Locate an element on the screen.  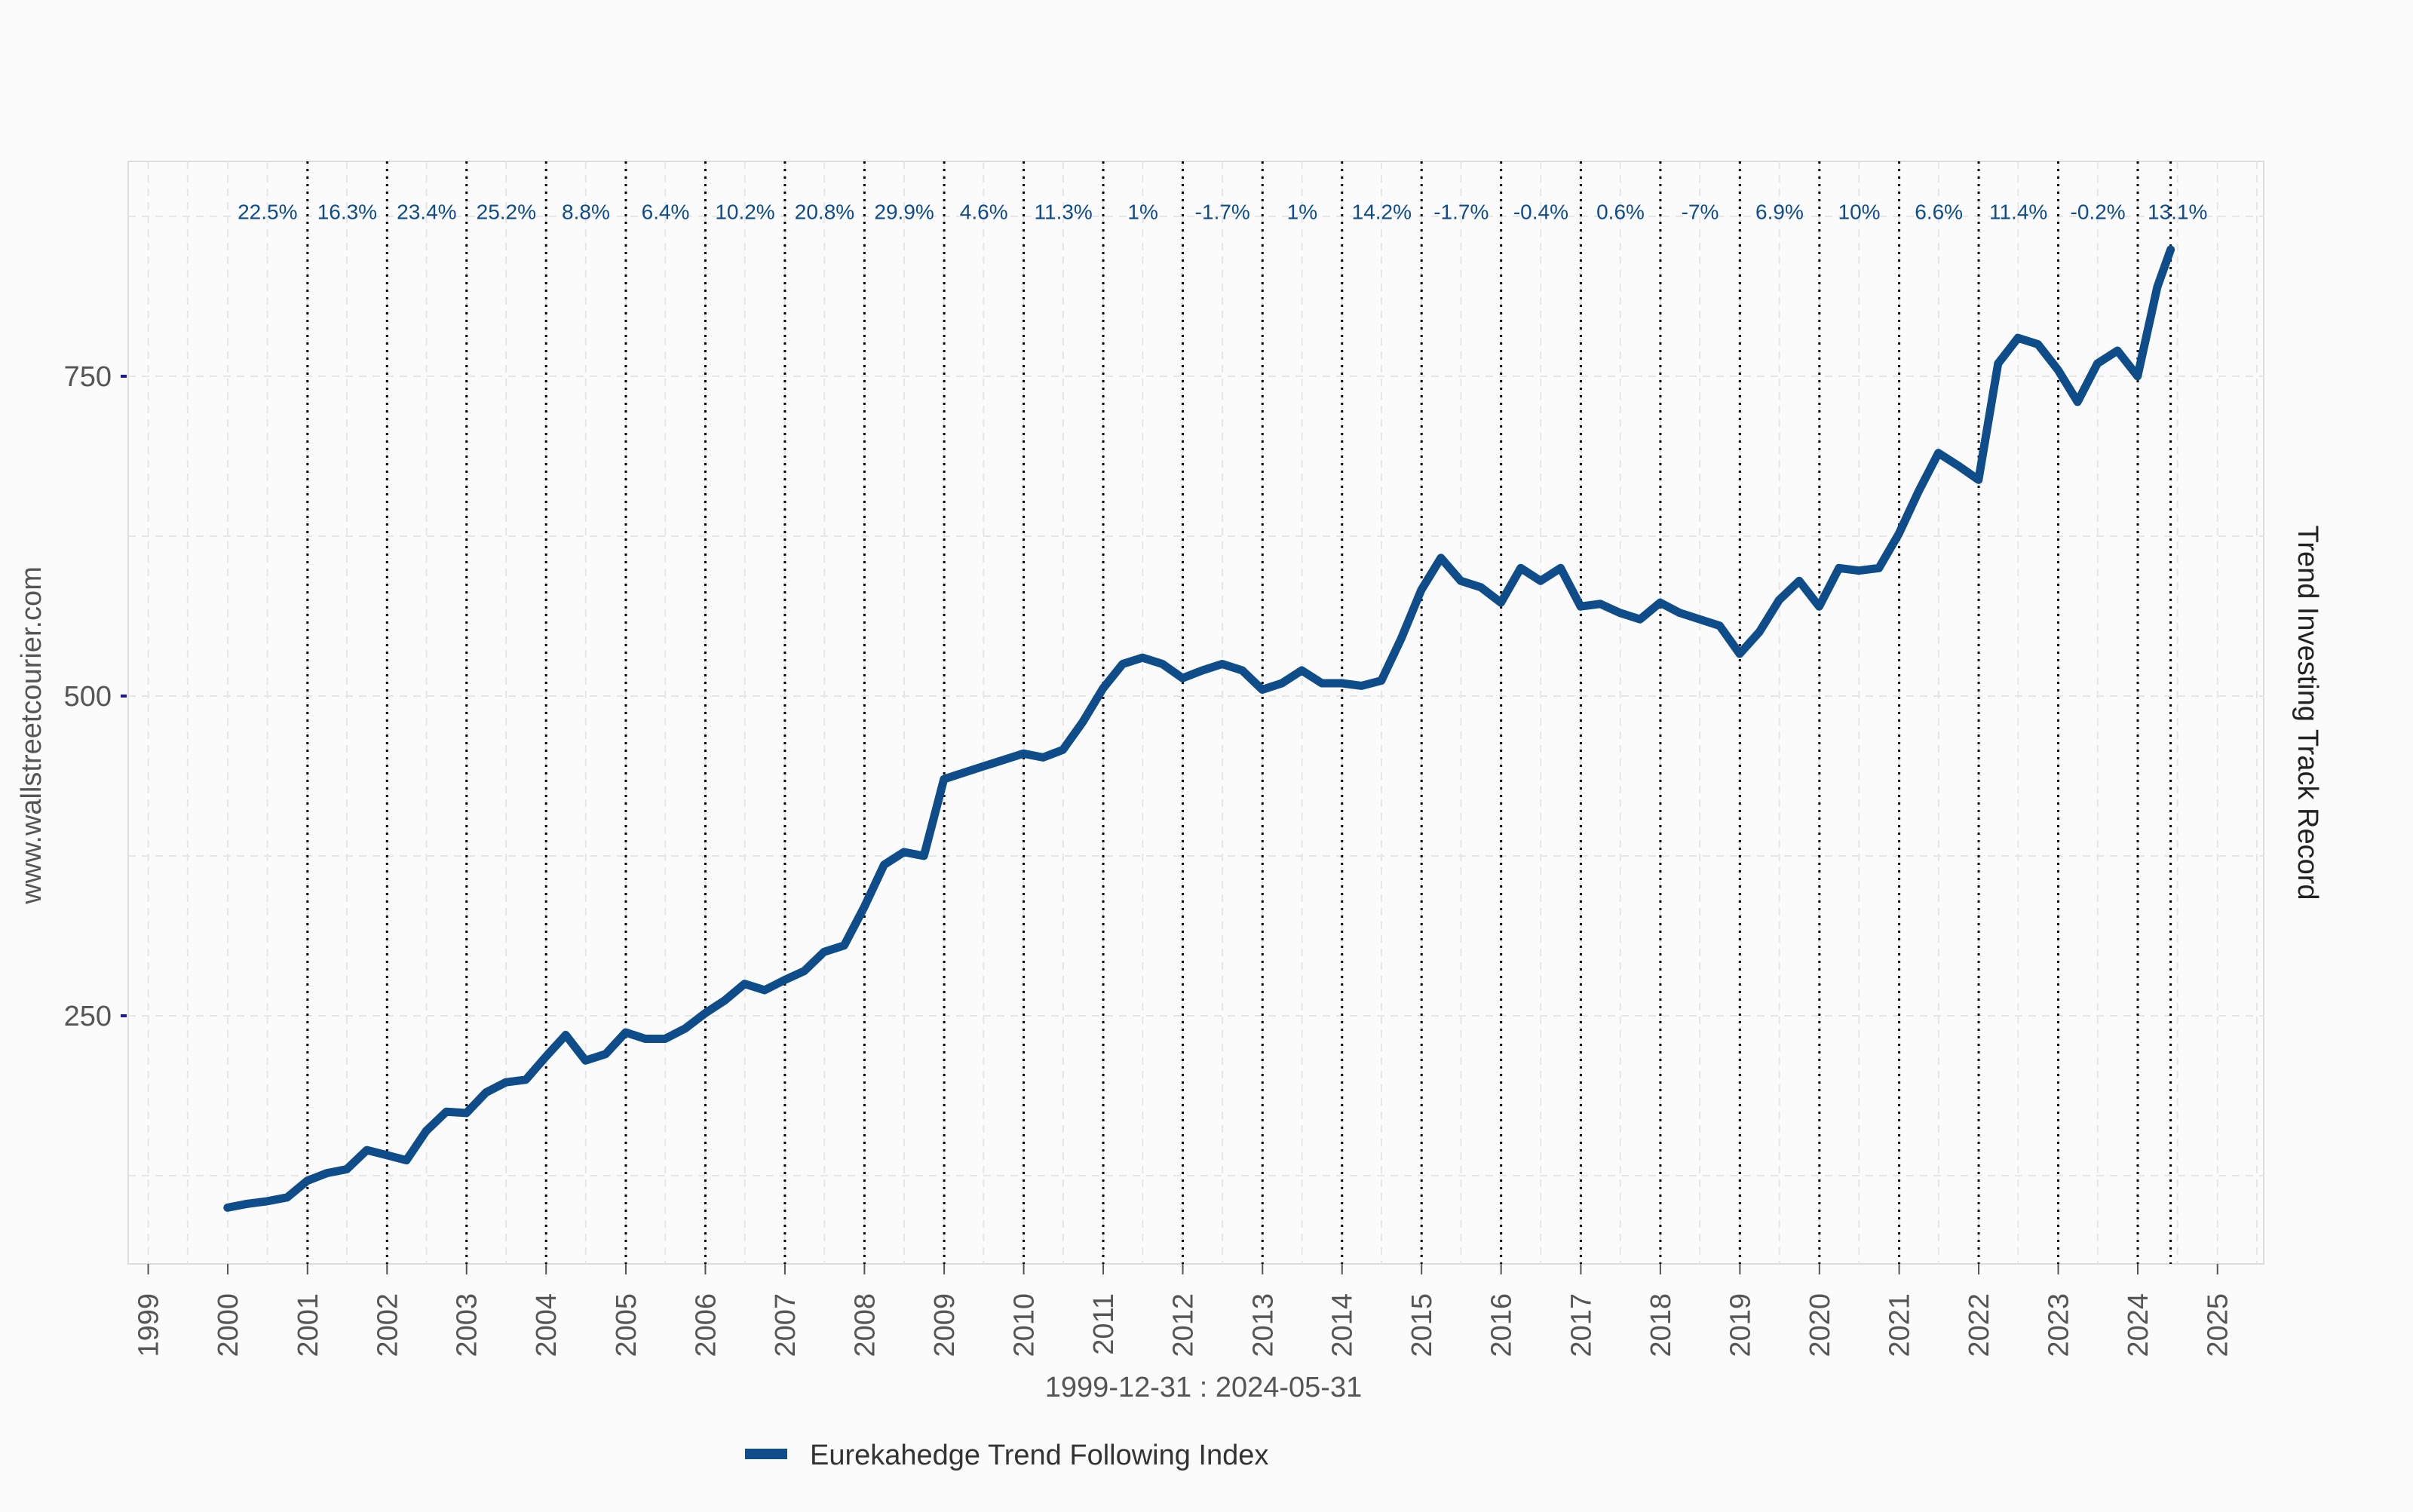
y-tick-label: 250 is located at coordinates (88, 1016).